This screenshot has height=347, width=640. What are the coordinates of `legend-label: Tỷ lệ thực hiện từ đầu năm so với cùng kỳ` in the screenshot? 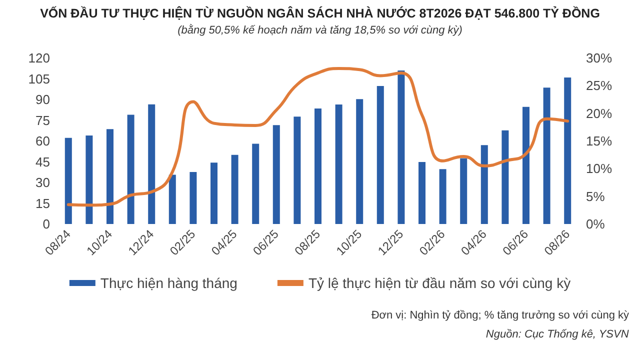 It's located at (439, 283).